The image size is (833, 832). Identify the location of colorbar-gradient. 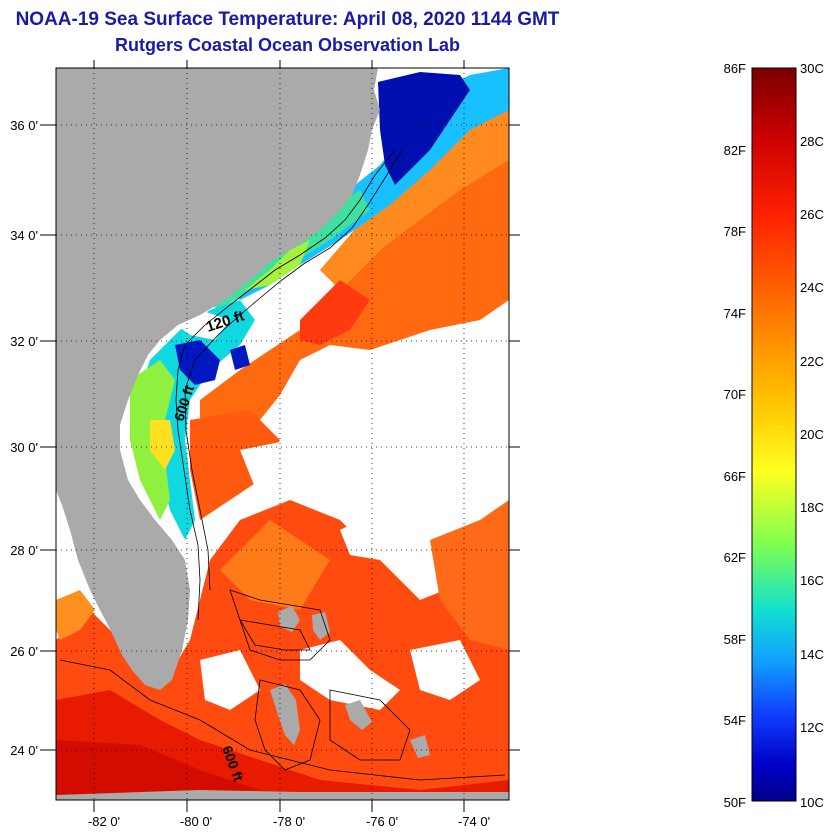
(774, 434).